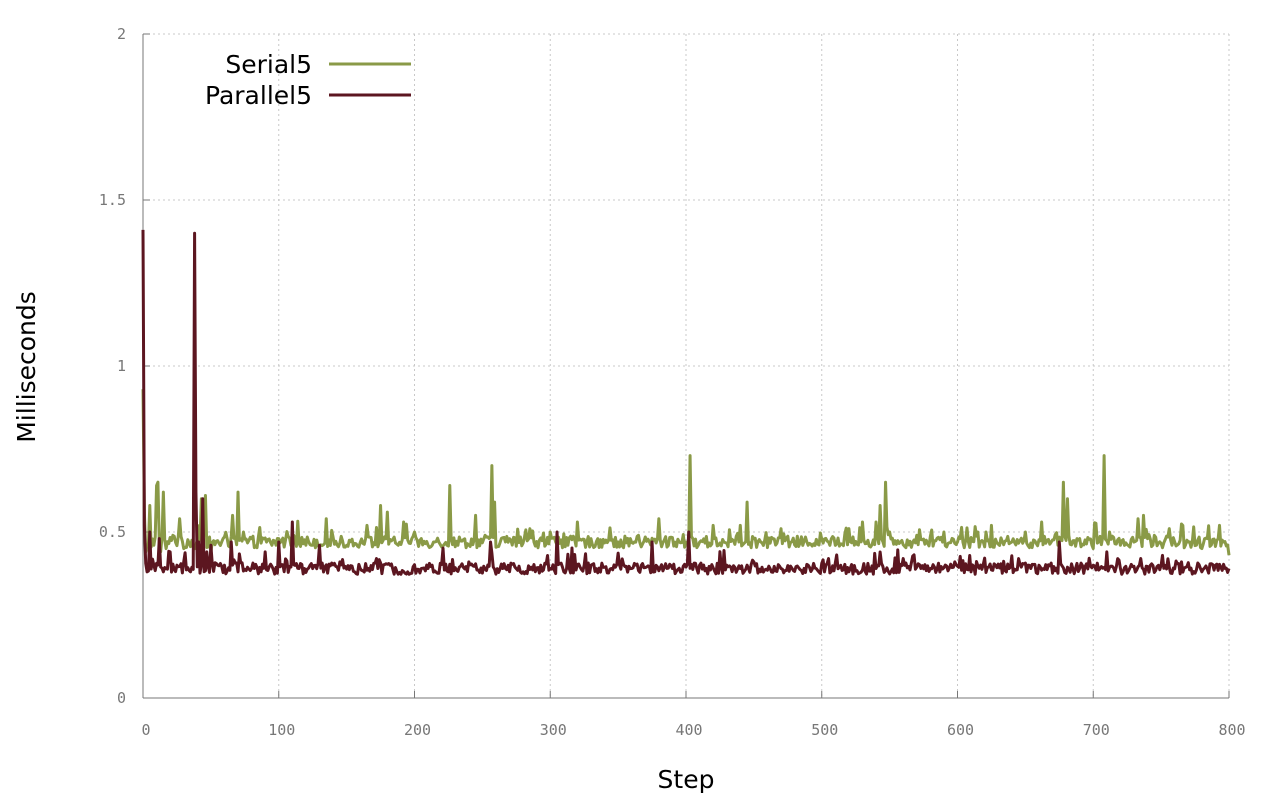 The width and height of the screenshot is (1280, 800). I want to click on y-tick-label: 0, so click(121, 698).